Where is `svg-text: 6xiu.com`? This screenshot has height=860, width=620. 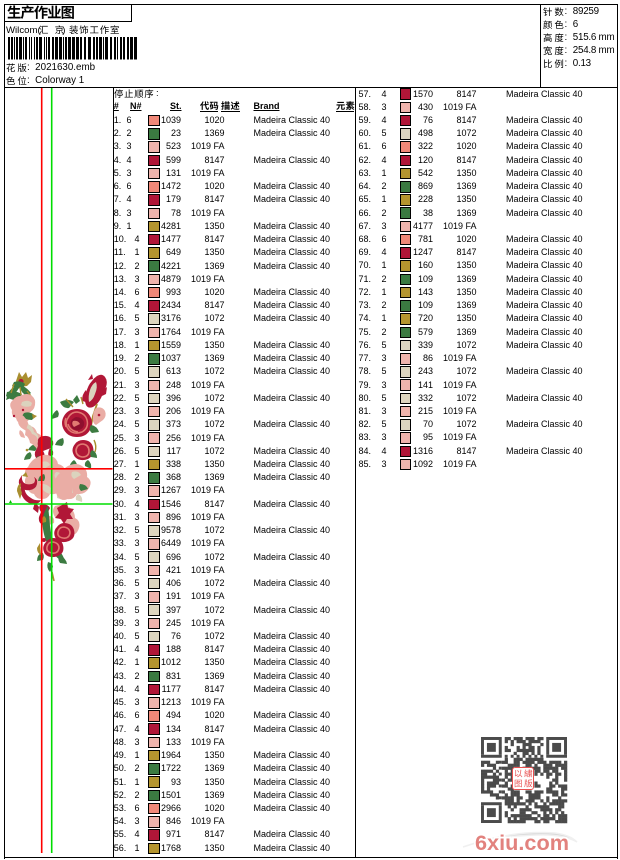
svg-text: 6xiu.com is located at coordinates (522, 842).